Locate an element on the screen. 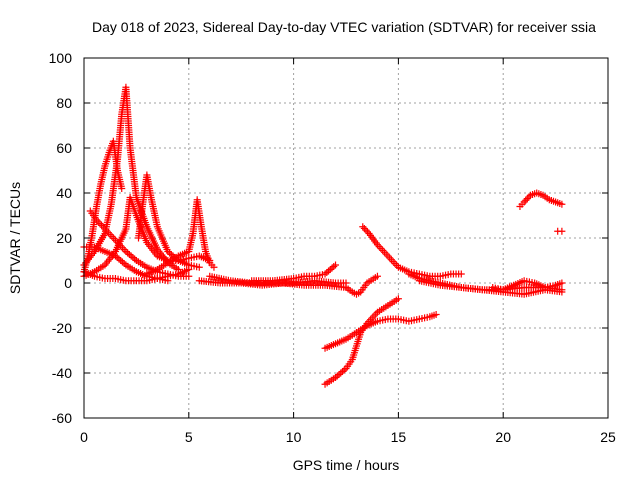 This screenshot has width=640, height=480. x-axis-label: GPS time / hours is located at coordinates (346, 465).